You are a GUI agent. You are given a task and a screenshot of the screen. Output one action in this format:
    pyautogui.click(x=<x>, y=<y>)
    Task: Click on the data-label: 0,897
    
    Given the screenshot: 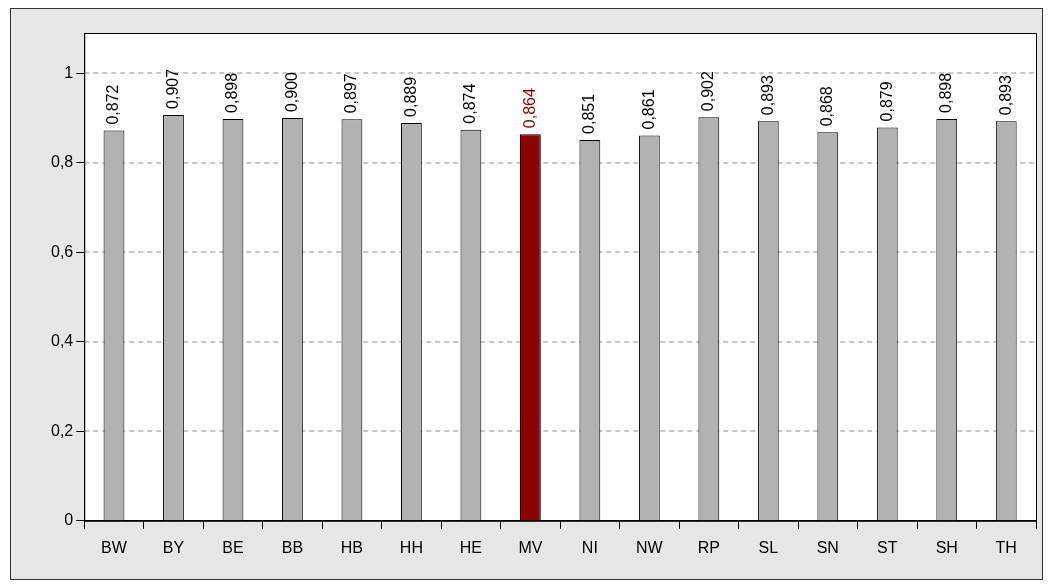 What is the action you would take?
    pyautogui.click(x=351, y=93)
    